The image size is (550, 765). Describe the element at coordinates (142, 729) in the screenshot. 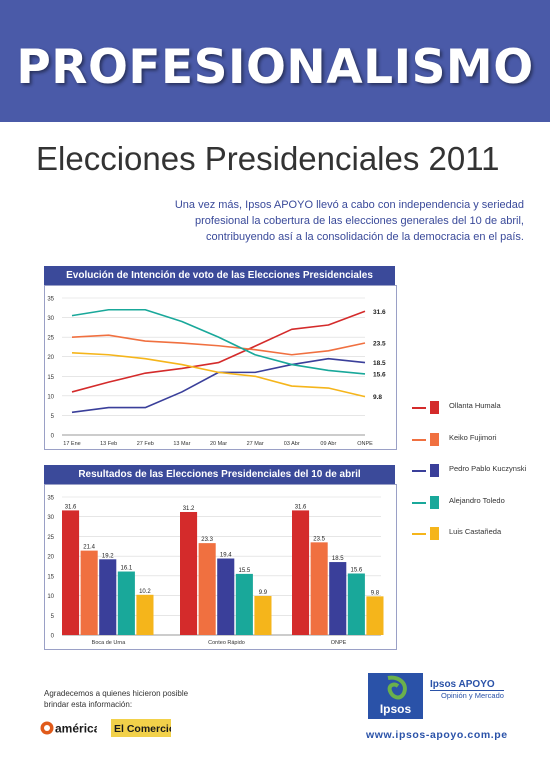

I see `el-comercio-logo-text: El Comercio` at that location.